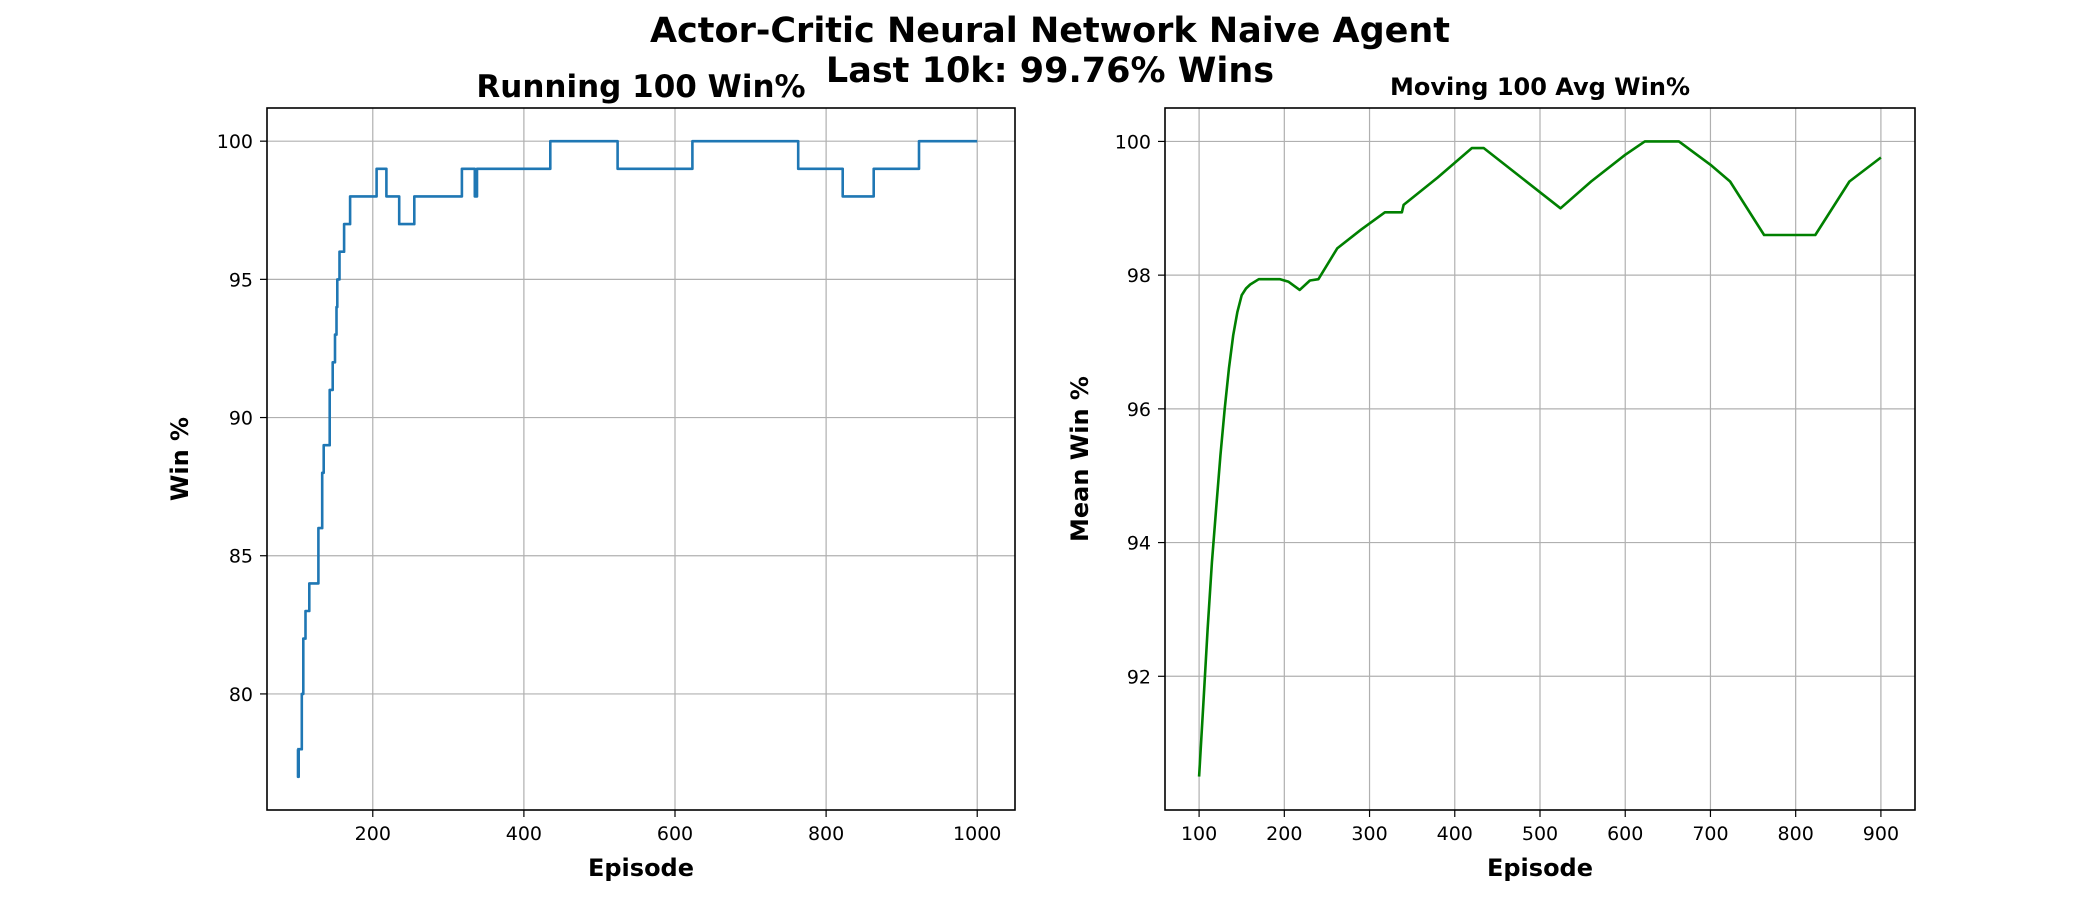 Image resolution: width=2100 pixels, height=900 pixels. Describe the element at coordinates (241, 280) in the screenshot. I see `y-tick-label: 95` at that location.